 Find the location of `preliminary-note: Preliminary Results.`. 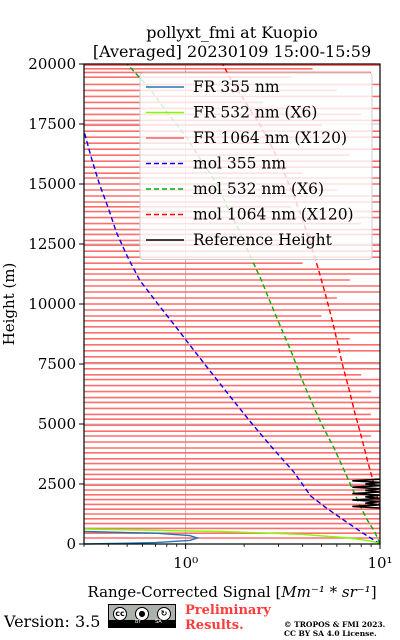

preliminary-note: Preliminary Results. is located at coordinates (228, 618).